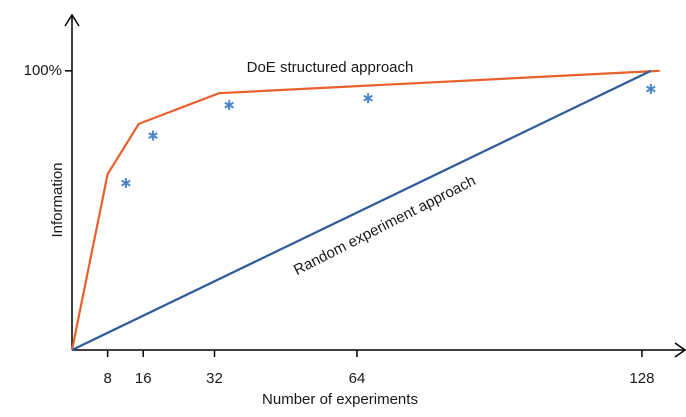 The height and width of the screenshot is (417, 686). What do you see at coordinates (385, 225) in the screenshot?
I see `annotation: Random experiment approach` at bounding box center [385, 225].